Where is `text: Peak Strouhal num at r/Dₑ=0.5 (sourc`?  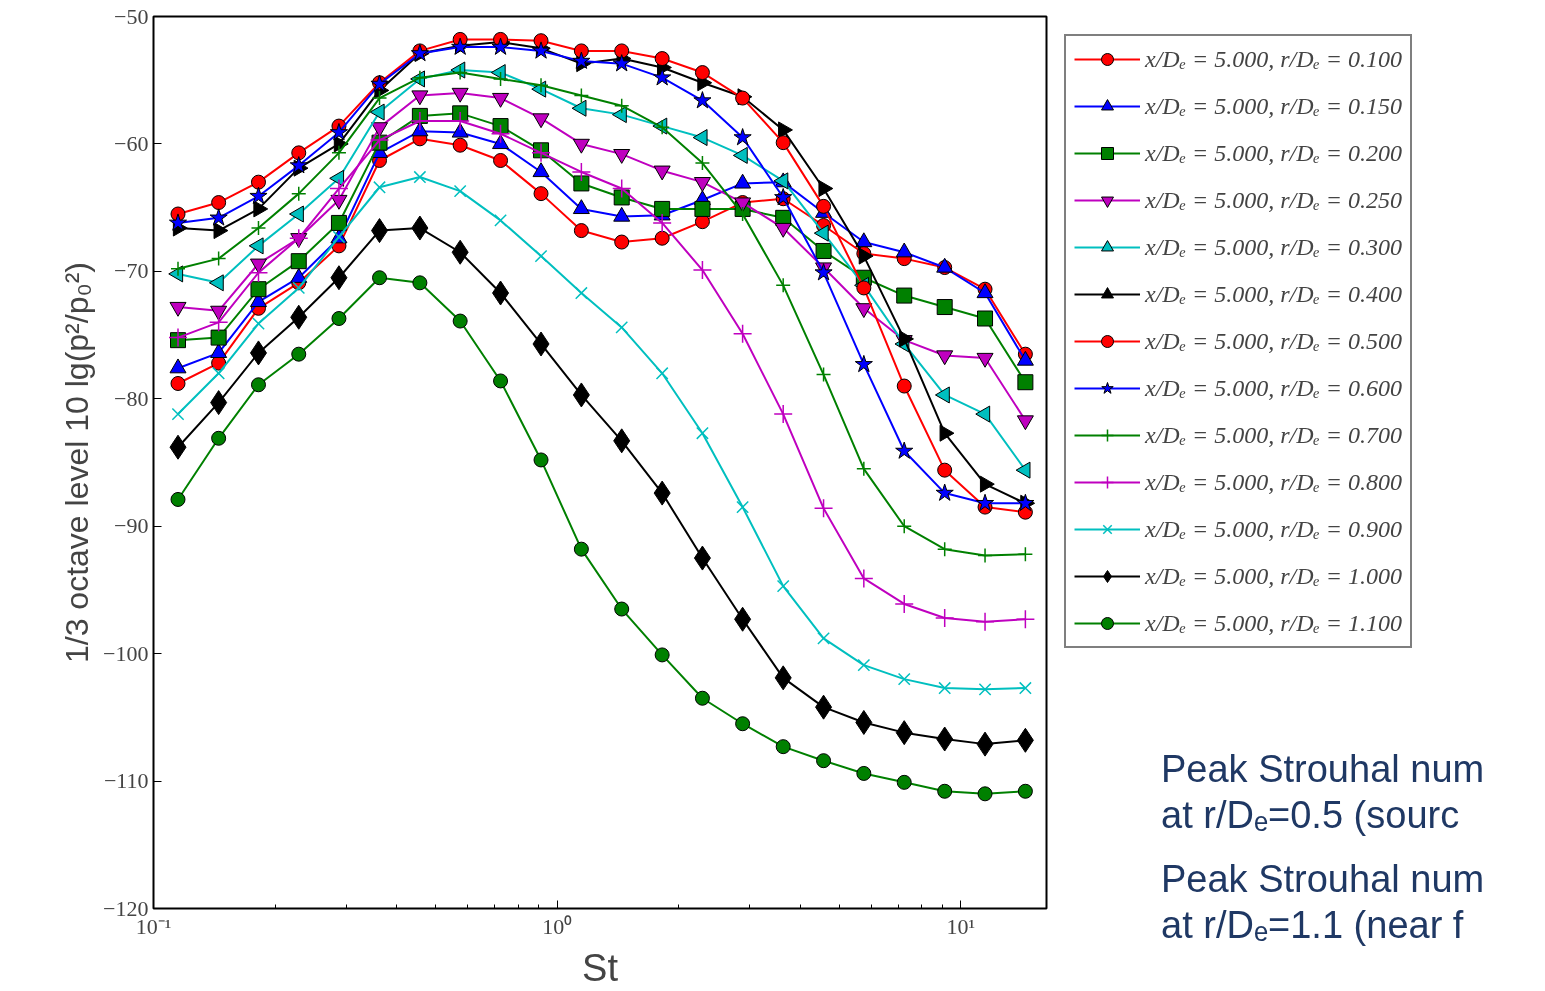 text: Peak Strouhal num at r/Dₑ=0.5 (sourc is located at coordinates (1323, 792).